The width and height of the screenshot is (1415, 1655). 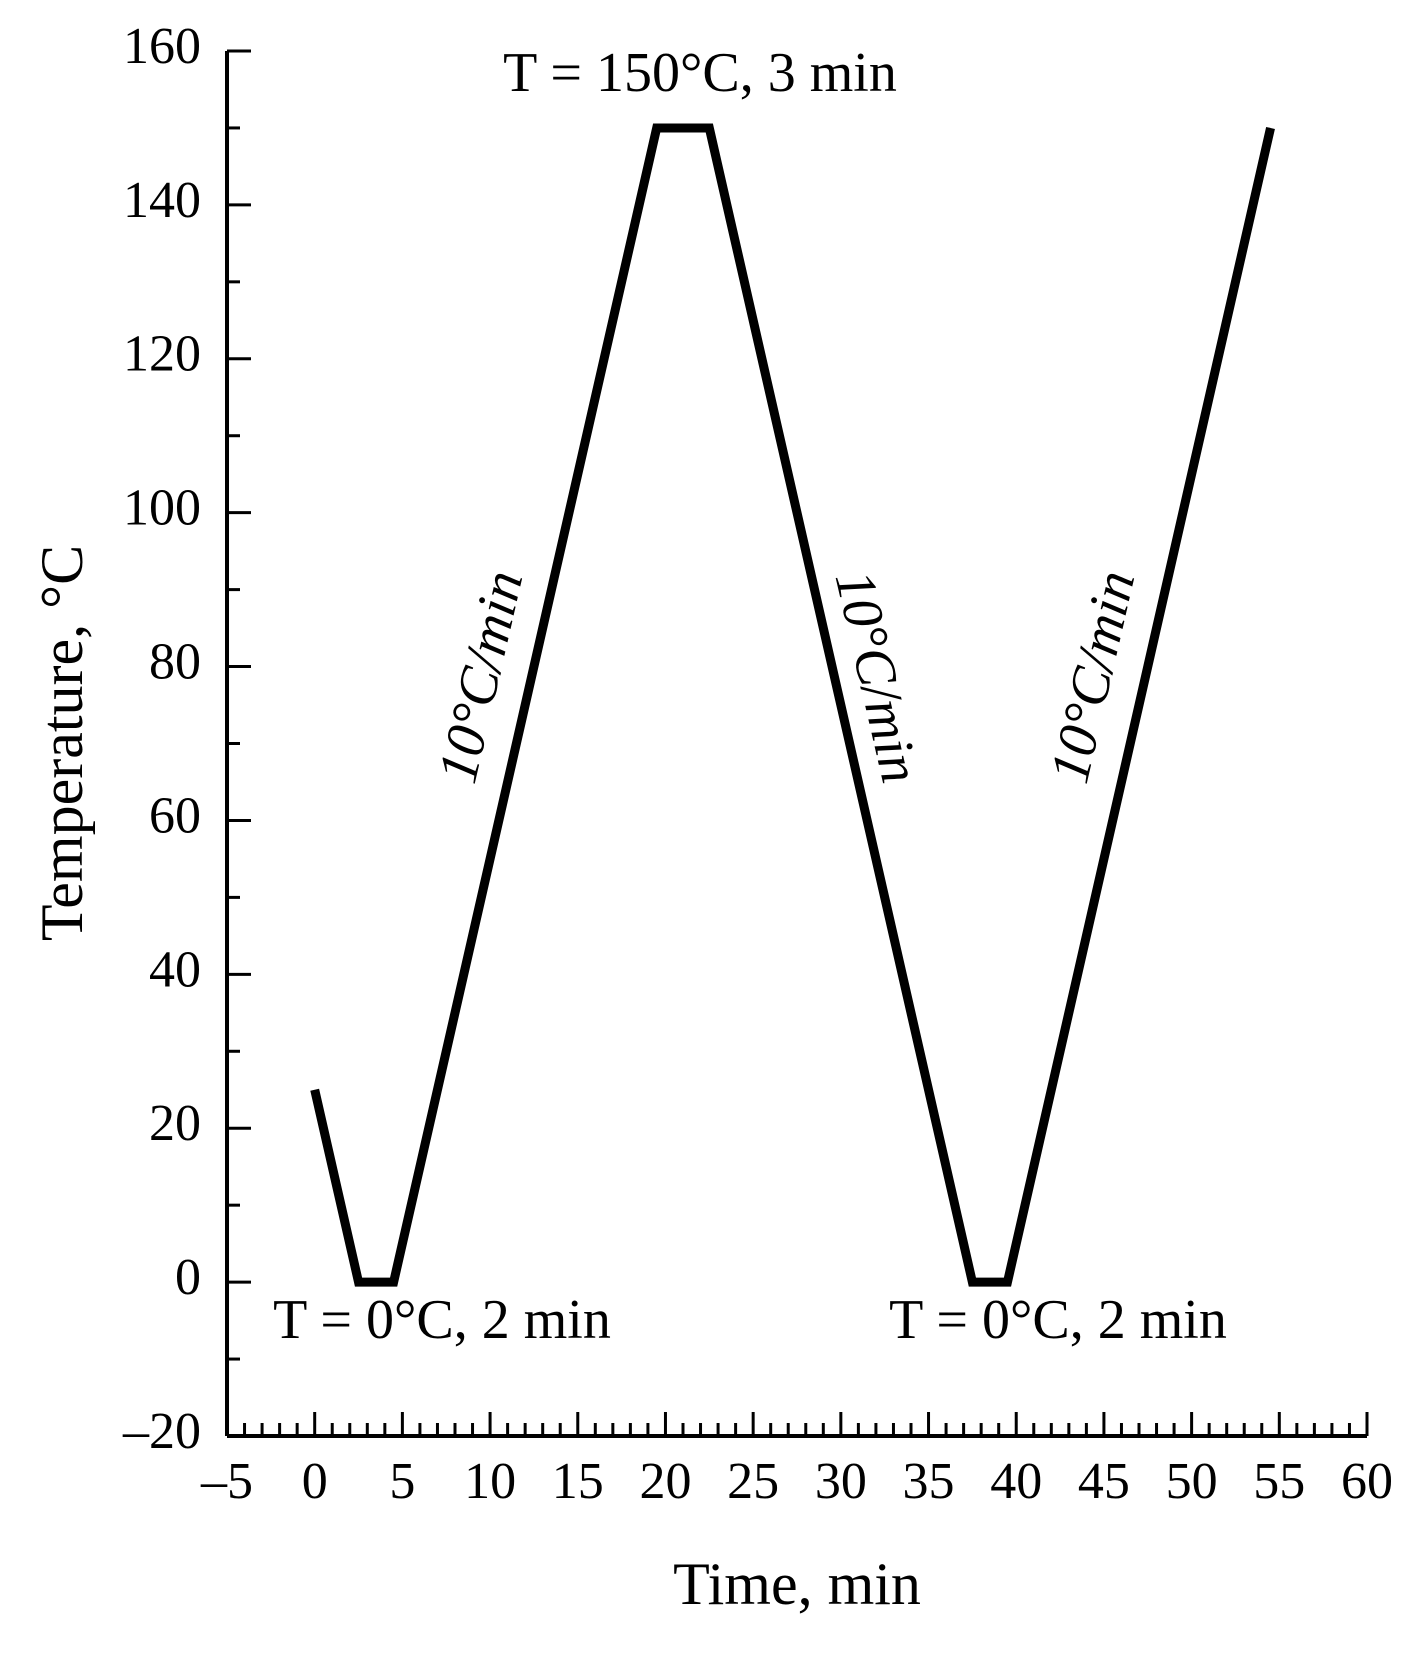 I want to click on x-tick-label: 30, so click(x=841, y=1481).